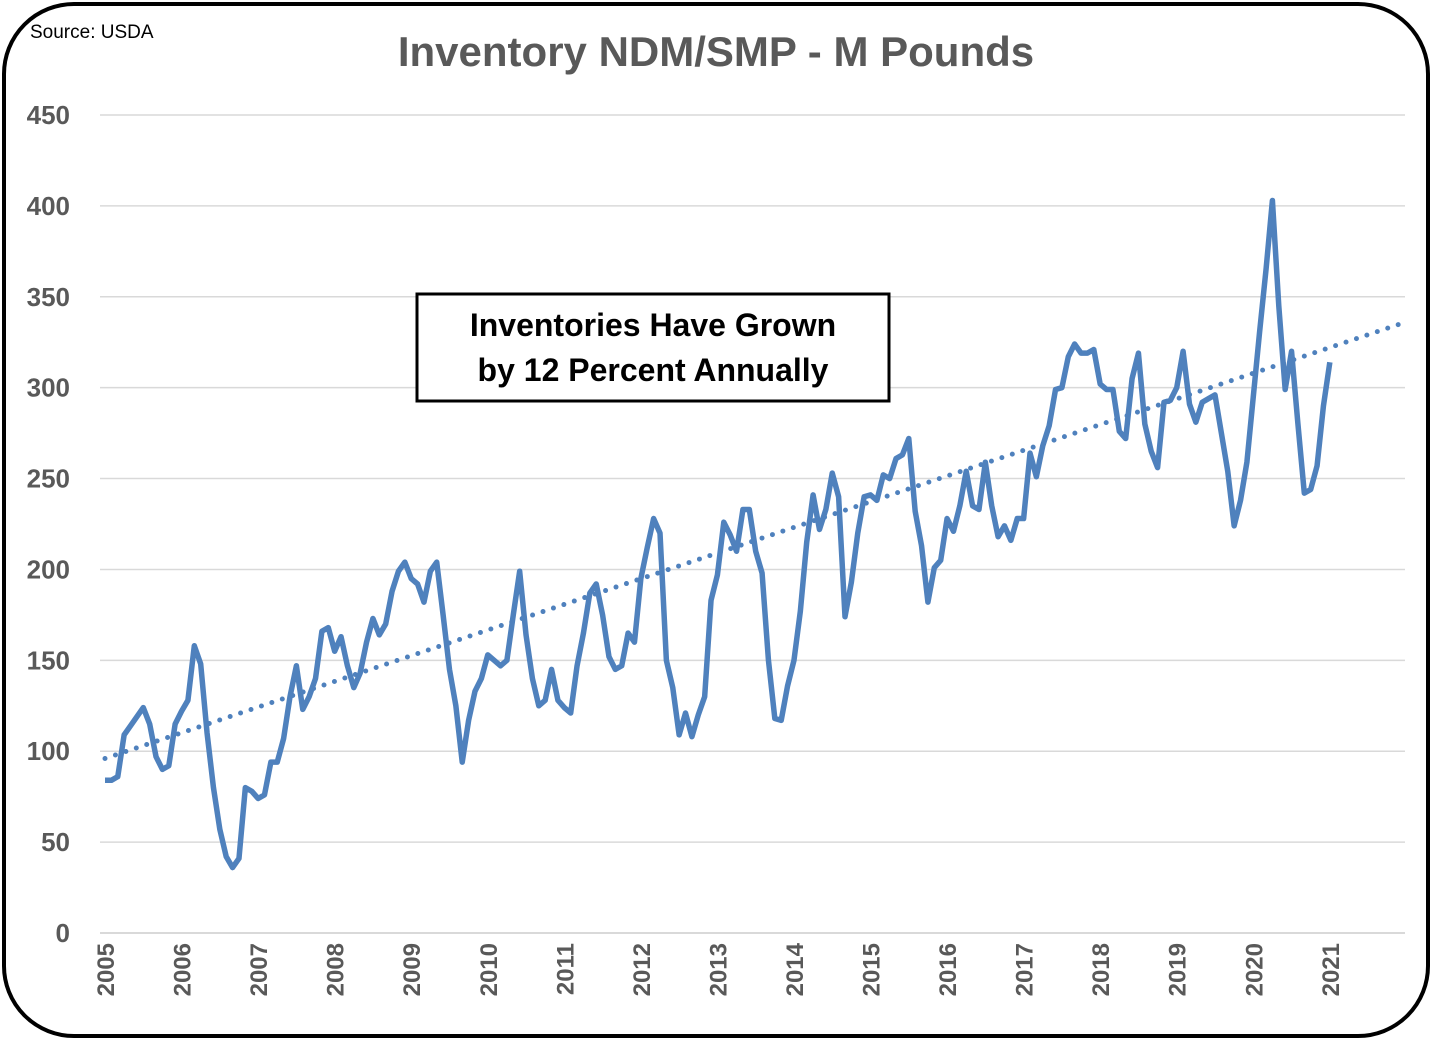  What do you see at coordinates (716, 51) in the screenshot?
I see `chart-title: Inventory NDM/SMP - M Pounds` at bounding box center [716, 51].